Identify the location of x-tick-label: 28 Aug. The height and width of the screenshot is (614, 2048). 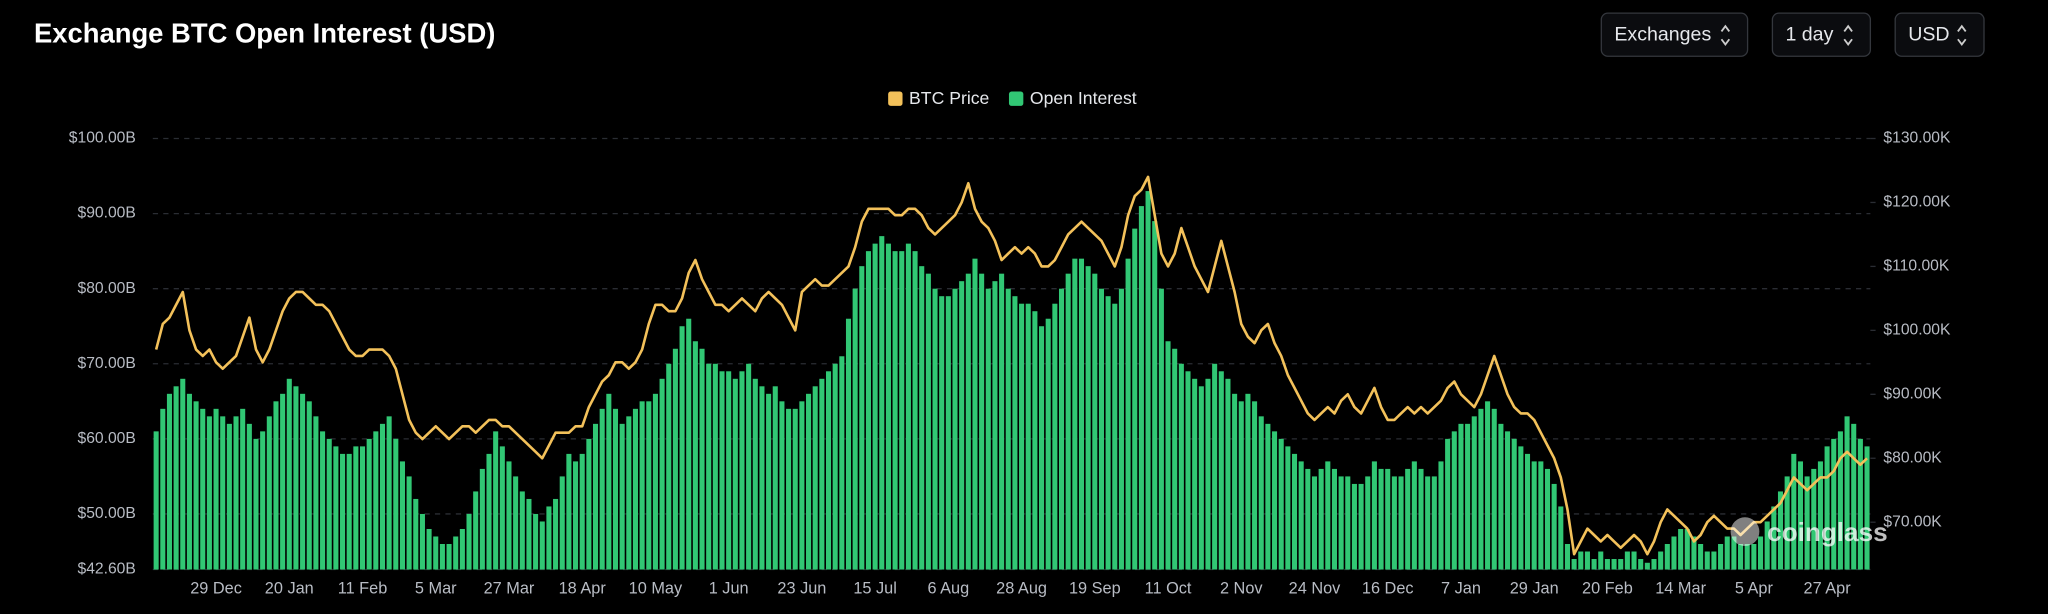
(1021, 588).